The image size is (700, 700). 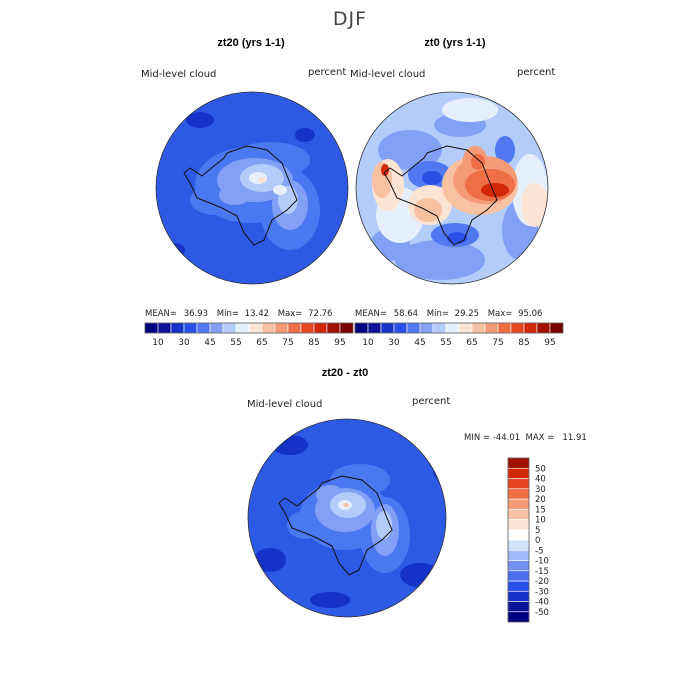 What do you see at coordinates (500, 314) in the screenshot?
I see `panel-2-max-label: Max=` at bounding box center [500, 314].